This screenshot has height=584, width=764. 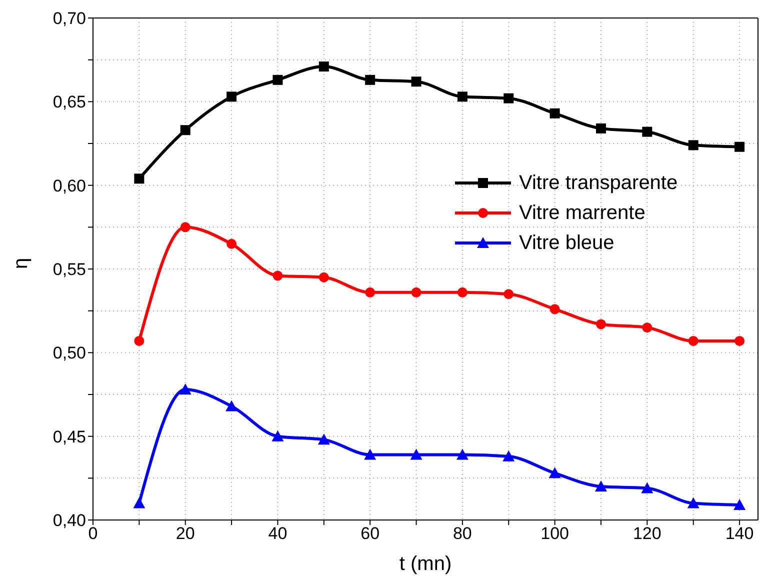 What do you see at coordinates (582, 213) in the screenshot?
I see `legend-label: Vitre marrente` at bounding box center [582, 213].